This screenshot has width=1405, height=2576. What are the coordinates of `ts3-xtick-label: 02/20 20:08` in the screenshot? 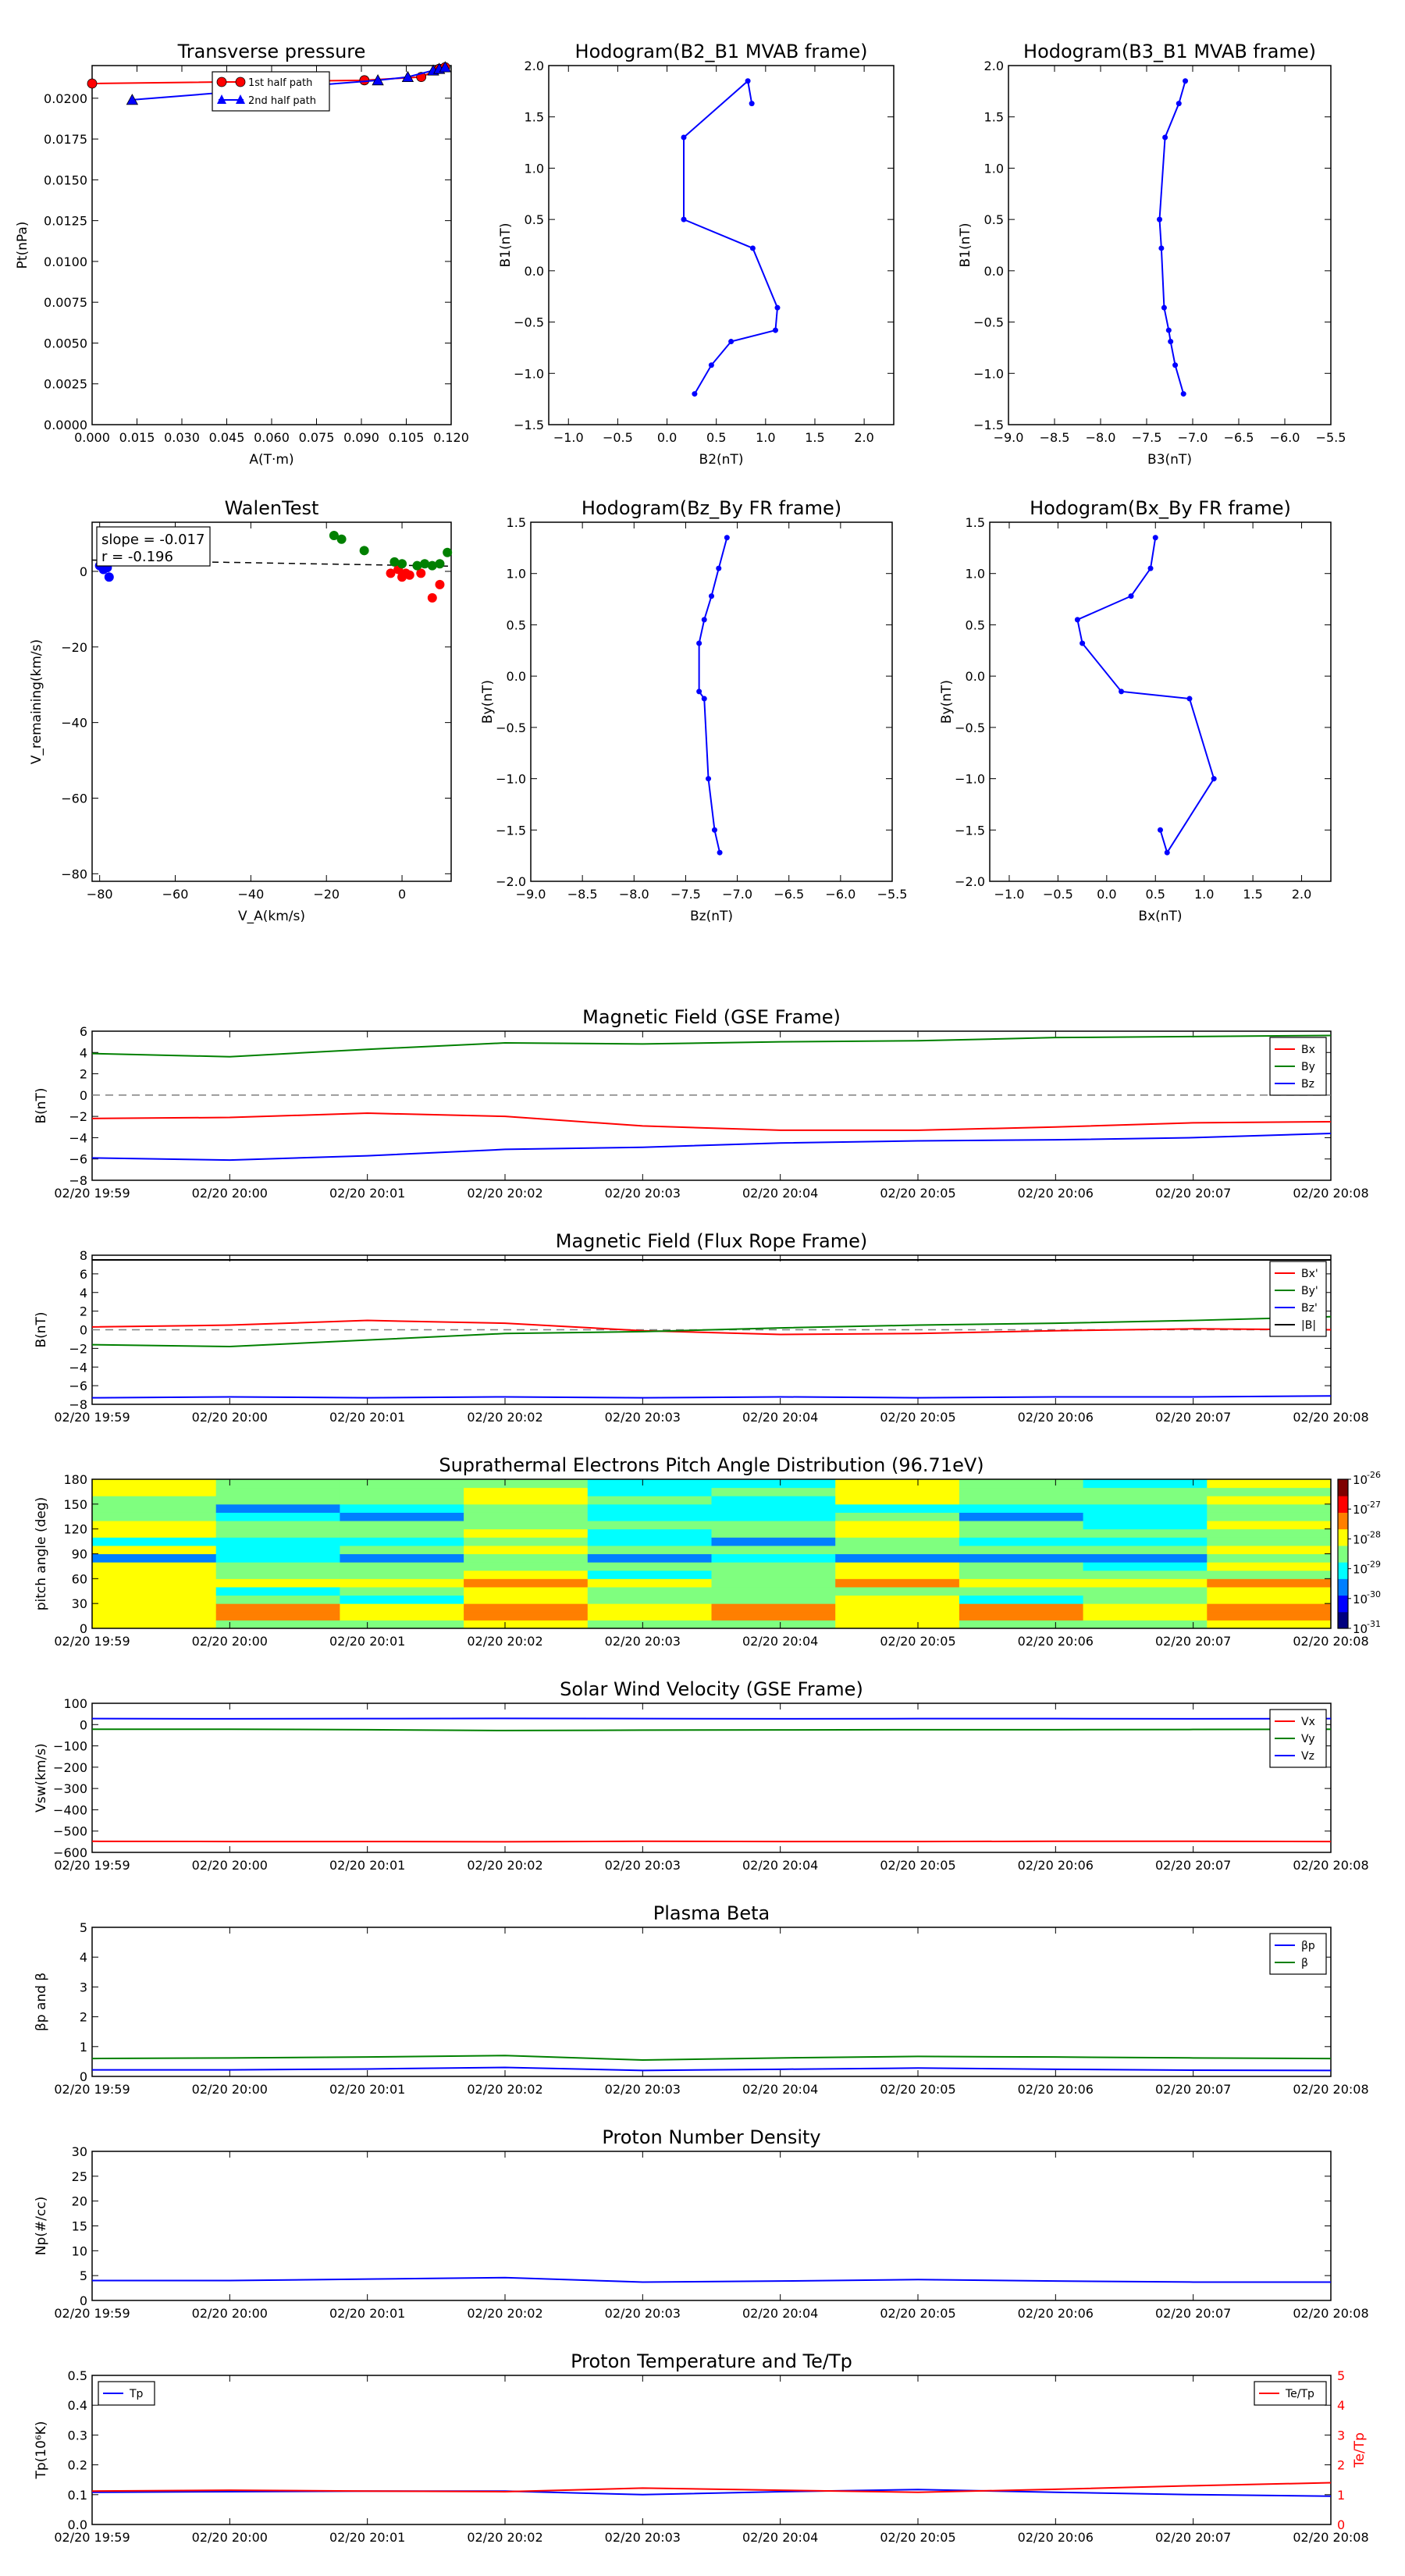 It's located at (1330, 1865).